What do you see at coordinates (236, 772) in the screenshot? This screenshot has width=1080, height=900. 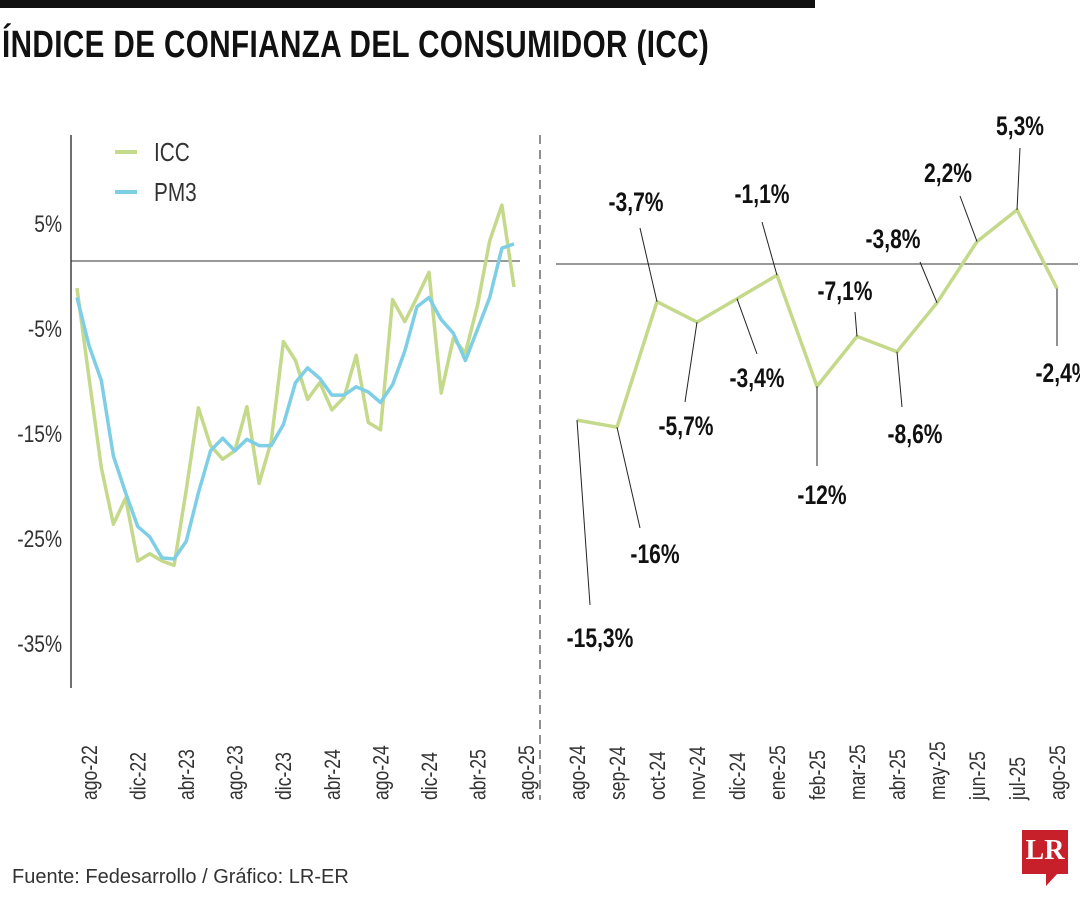 I see `x-tick-label: ago-23` at bounding box center [236, 772].